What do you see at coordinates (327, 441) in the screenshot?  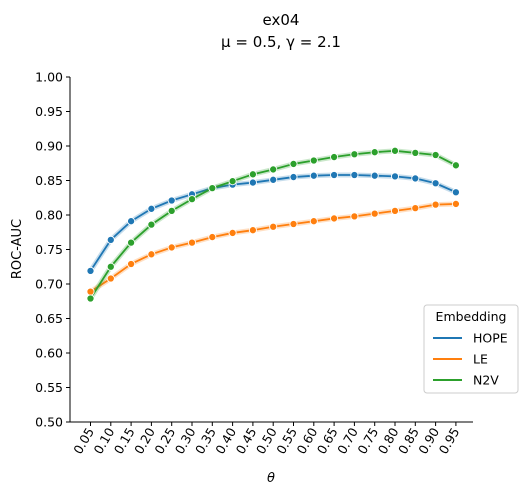 I see `x-tick-label: 0.65` at bounding box center [327, 441].